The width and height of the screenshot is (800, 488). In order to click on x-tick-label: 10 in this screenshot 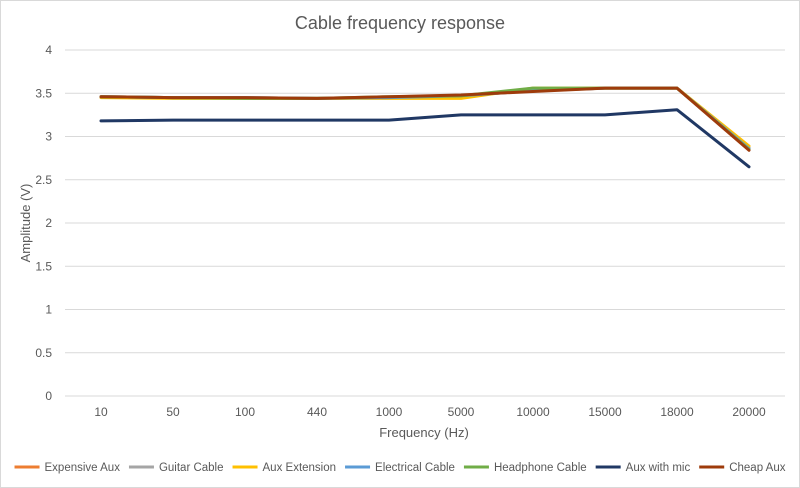, I will do `click(101, 412)`.